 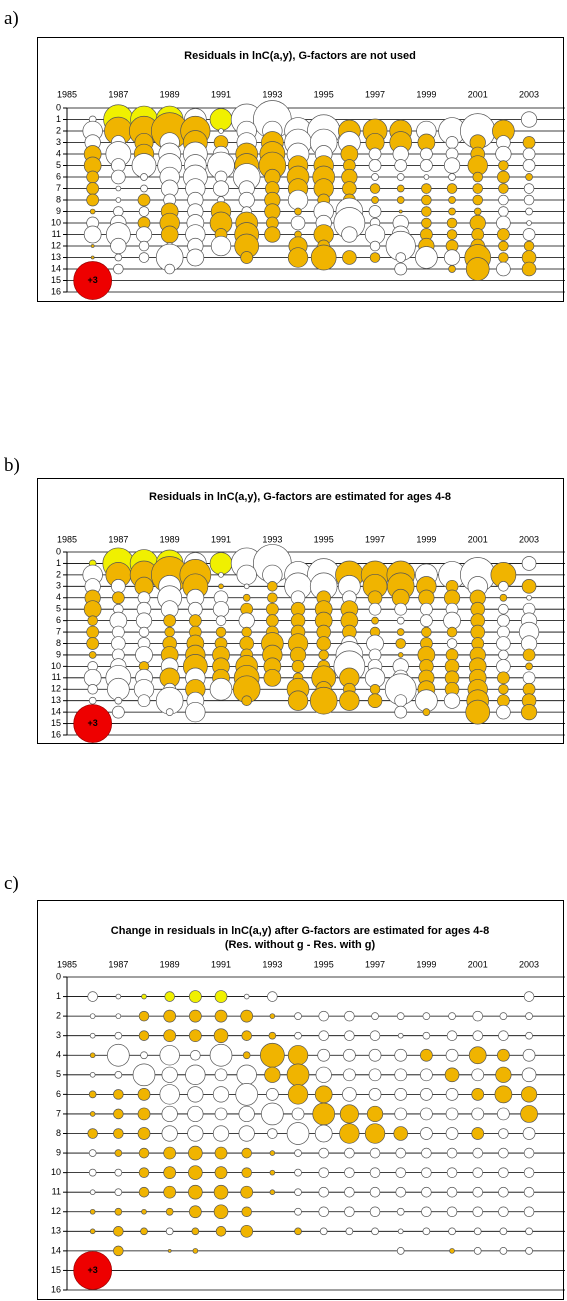 I want to click on panel-label: a), so click(x=11, y=18).